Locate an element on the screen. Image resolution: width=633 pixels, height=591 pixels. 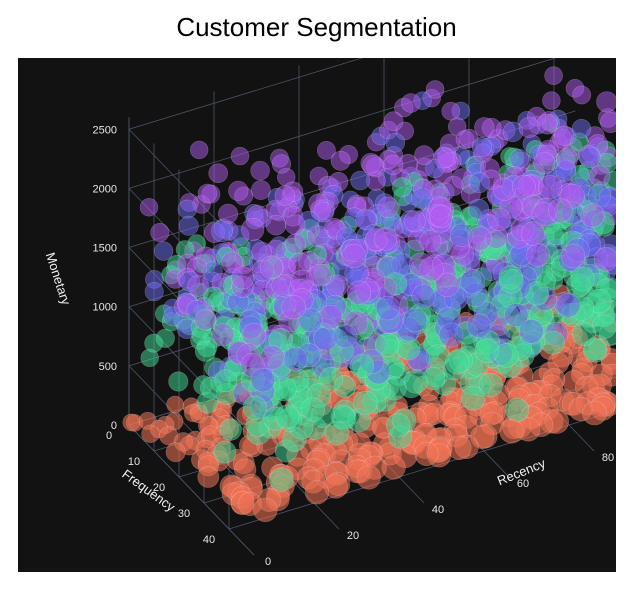
monetary-tick-label: 1000 is located at coordinates (105, 308).